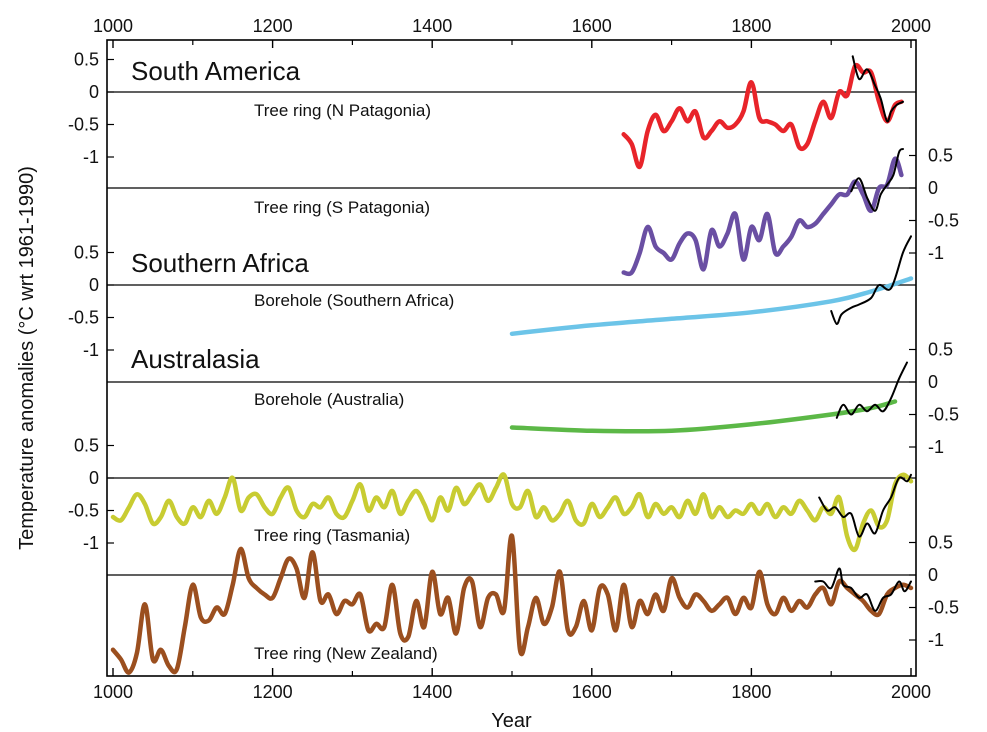 The width and height of the screenshot is (987, 732). What do you see at coordinates (220, 263) in the screenshot?
I see `region-title: Southern Africa` at bounding box center [220, 263].